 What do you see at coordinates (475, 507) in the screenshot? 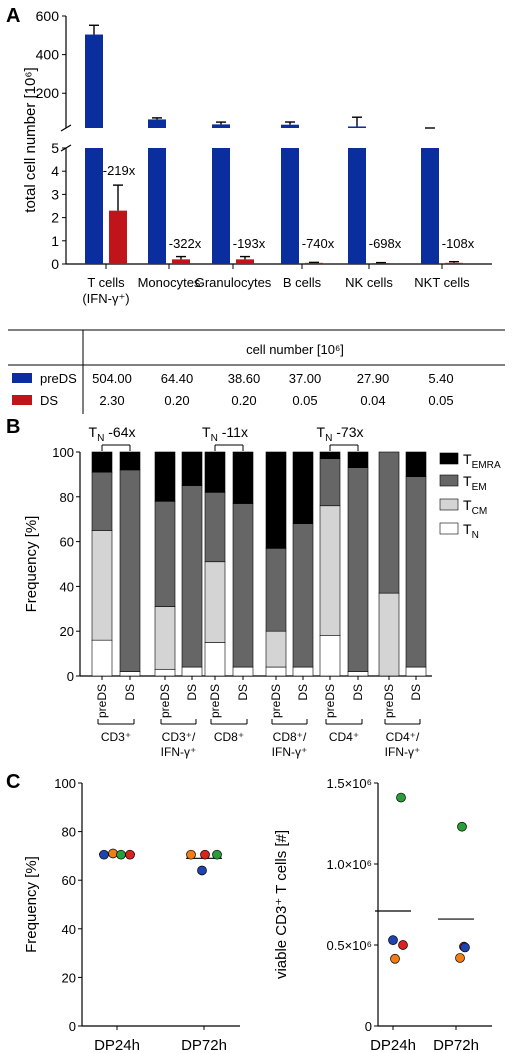
I see `legend-label-T_CM: TCM` at bounding box center [475, 507].